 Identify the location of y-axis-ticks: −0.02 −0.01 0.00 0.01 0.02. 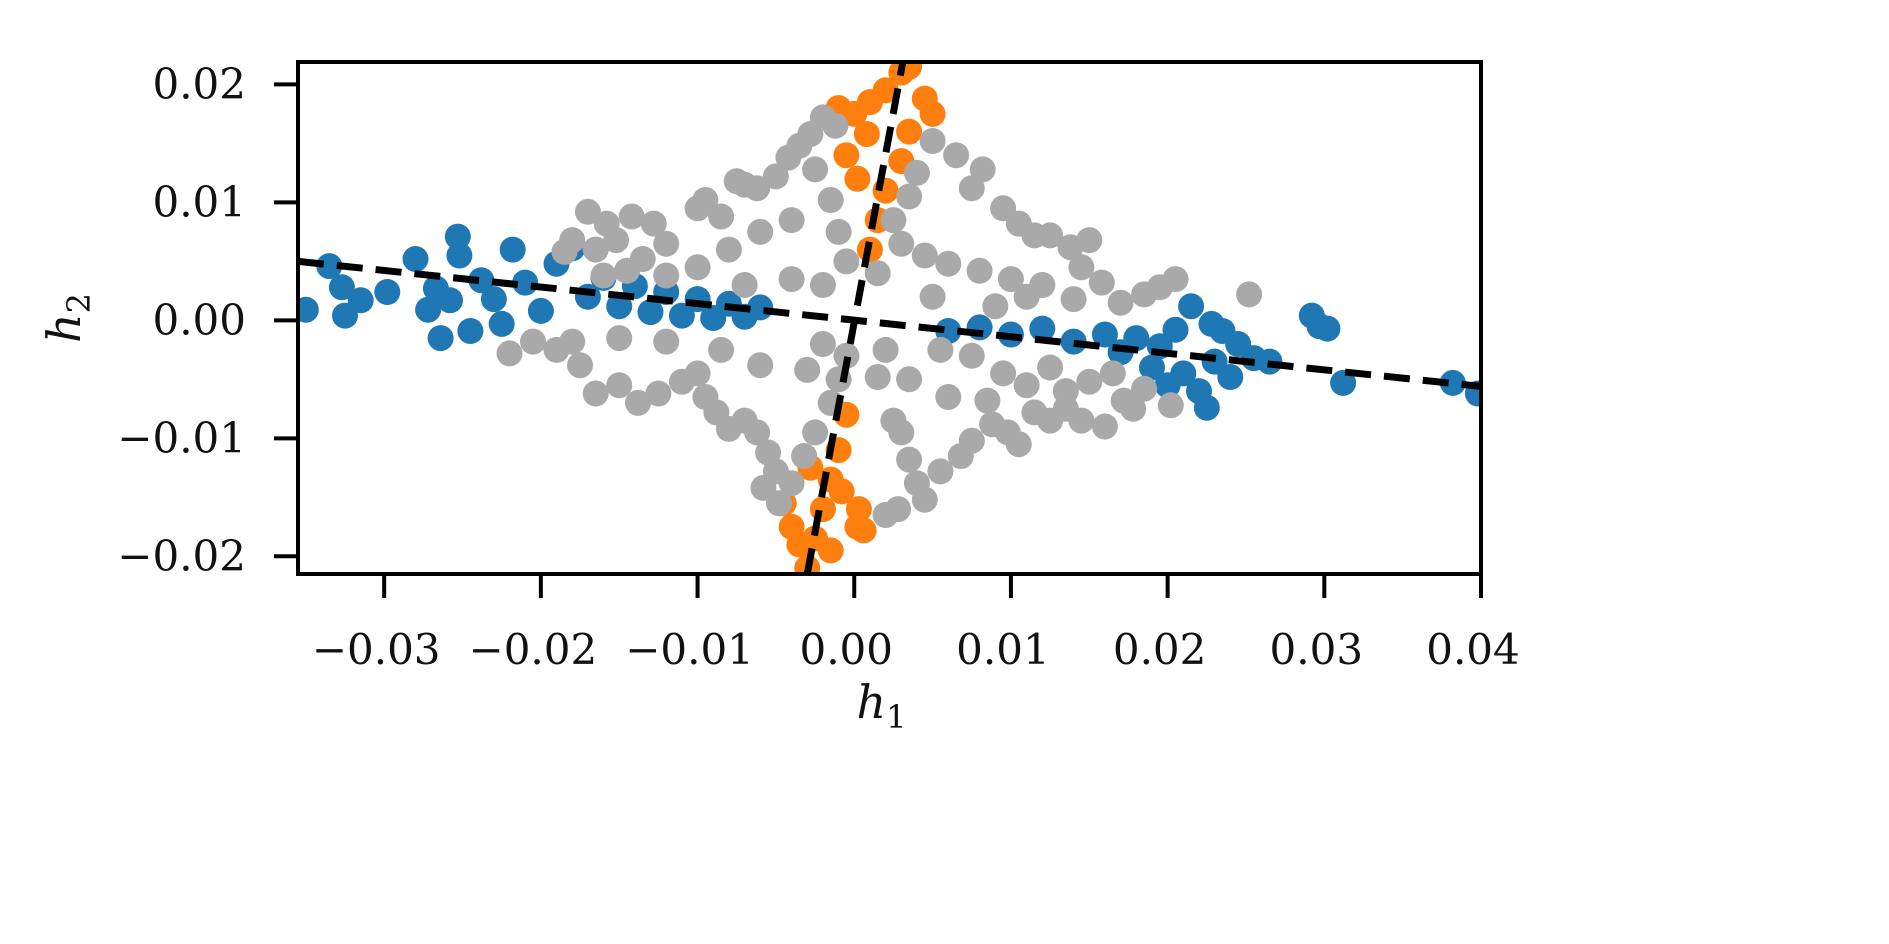
(207, 319).